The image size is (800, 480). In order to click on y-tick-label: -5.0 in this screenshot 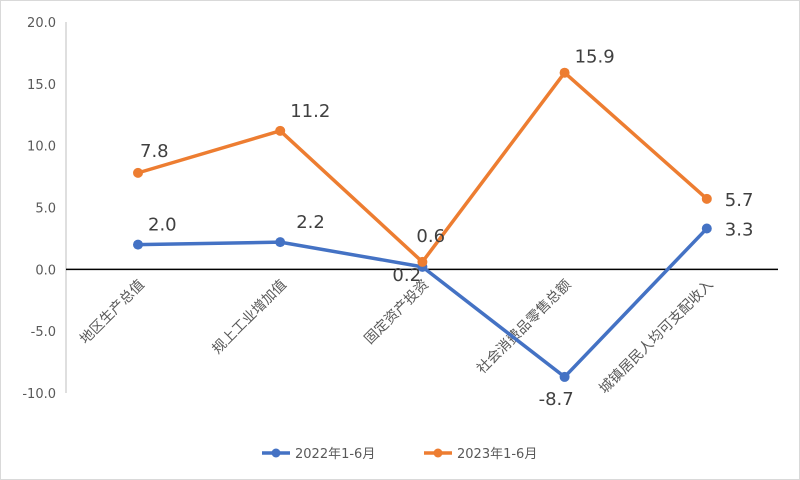, I will do `click(43, 332)`.